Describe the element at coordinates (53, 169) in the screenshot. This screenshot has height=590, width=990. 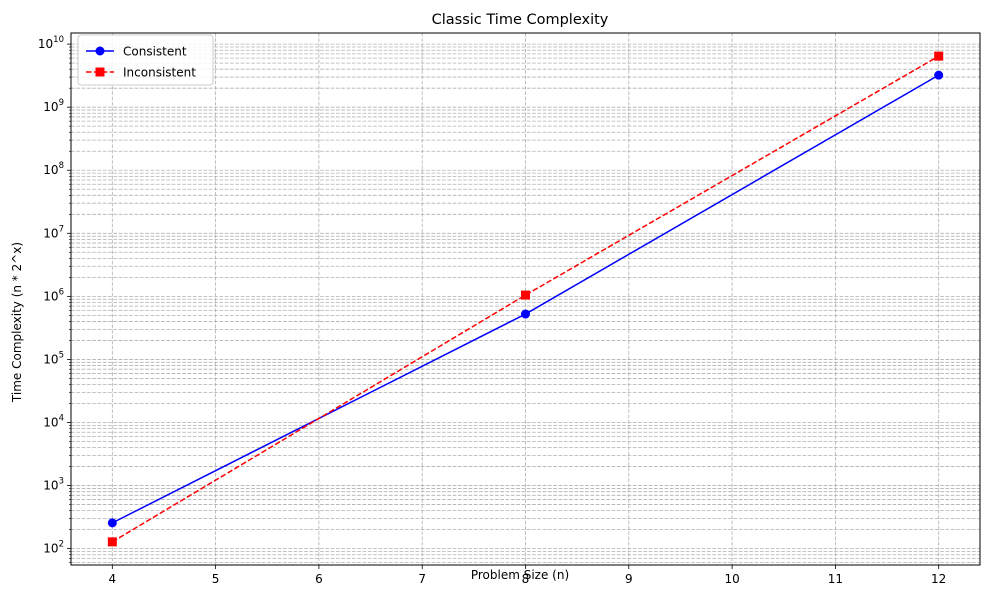
I see `y-tick-label: 10⁸` at that location.